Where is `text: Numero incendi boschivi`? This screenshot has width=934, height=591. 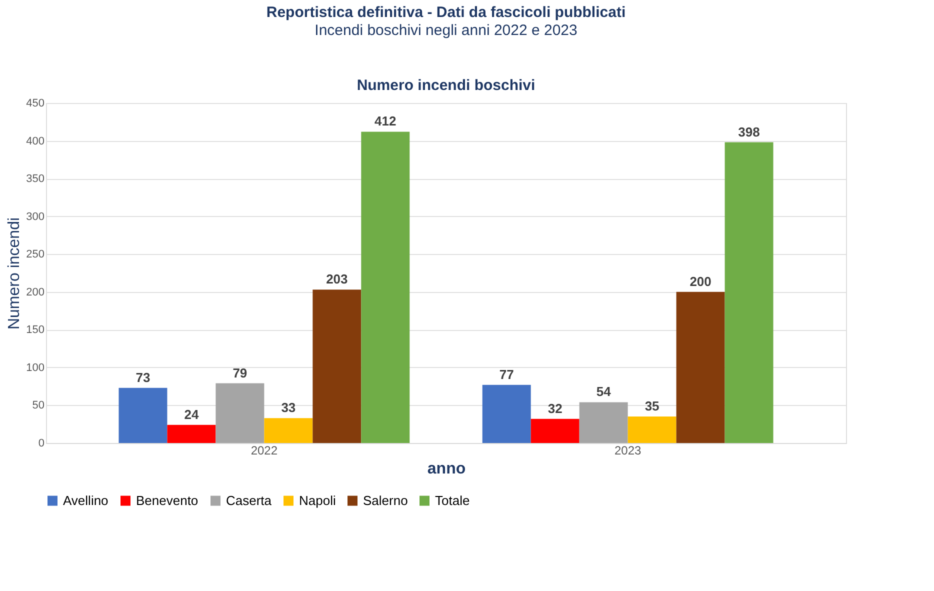 text: Numero incendi boschivi is located at coordinates (446, 85).